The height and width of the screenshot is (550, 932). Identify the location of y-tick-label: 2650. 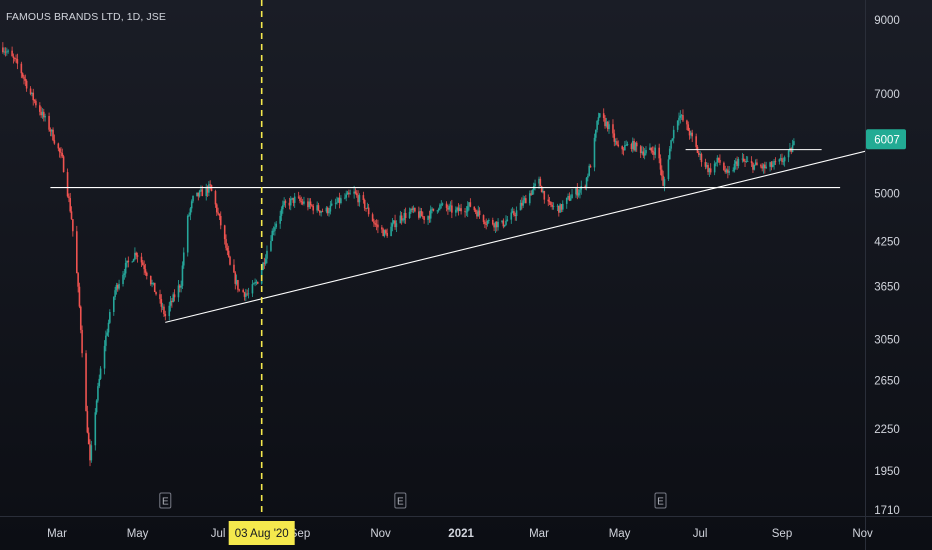
(887, 382).